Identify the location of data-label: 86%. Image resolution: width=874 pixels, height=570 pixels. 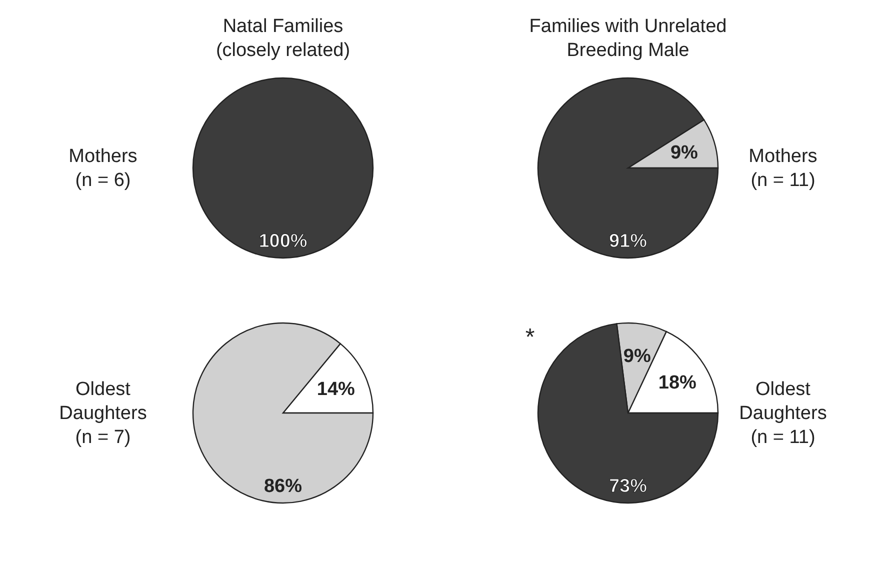
(283, 486).